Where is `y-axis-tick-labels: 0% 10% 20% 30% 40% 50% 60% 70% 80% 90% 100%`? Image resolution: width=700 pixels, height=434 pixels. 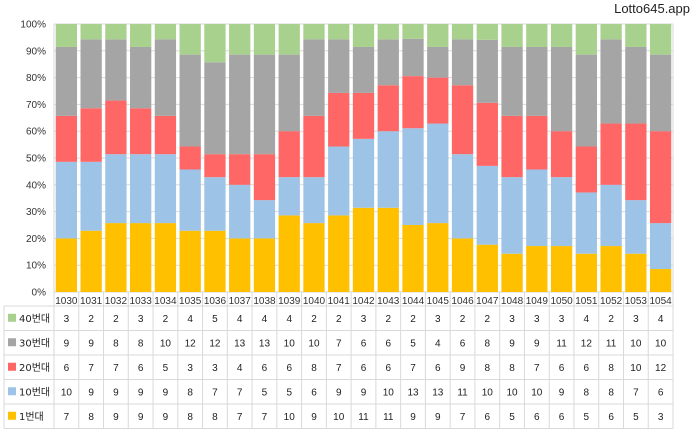
y-axis-tick-labels: 0% 10% 20% 30% 40% 50% 60% 70% 80% 90% 100% is located at coordinates (33, 159).